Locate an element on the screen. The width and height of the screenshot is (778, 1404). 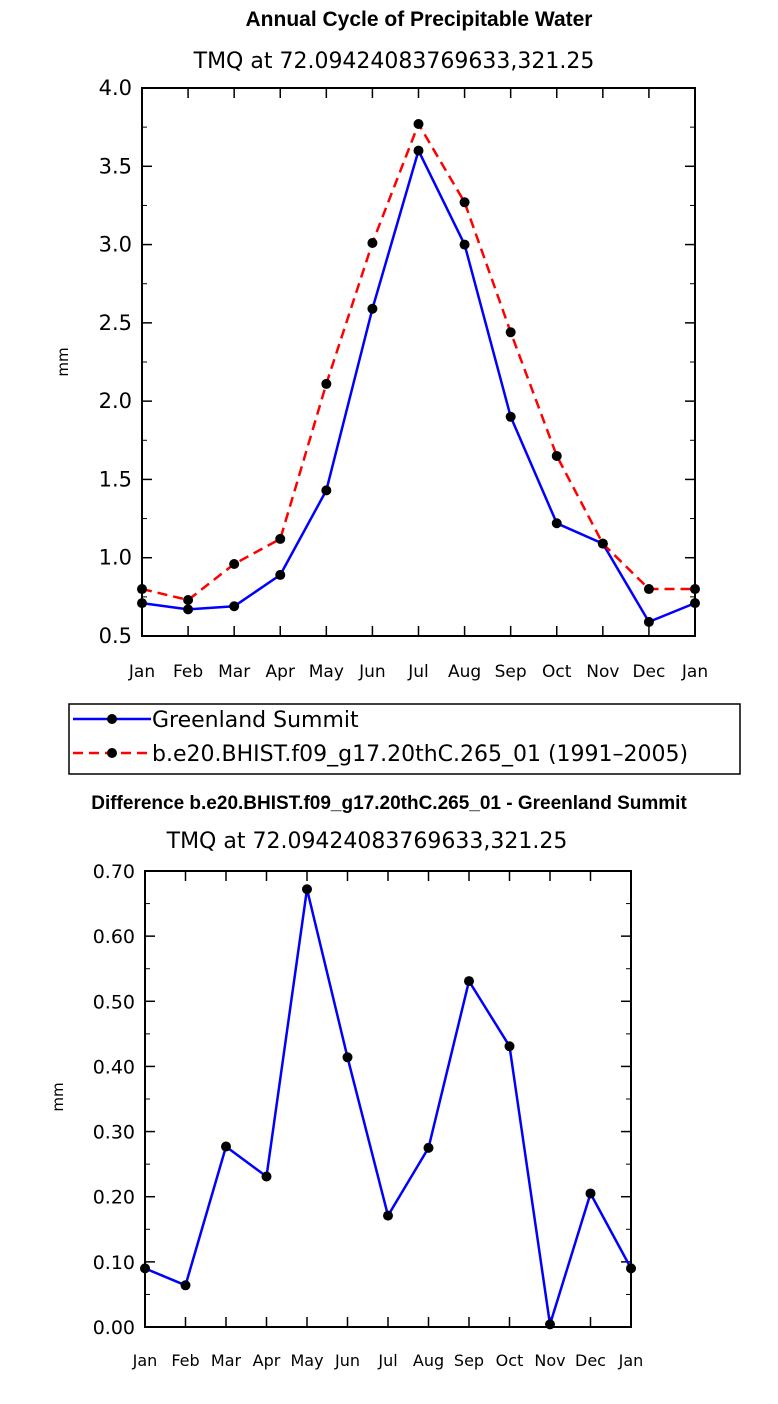
y-tick-label: 0.00 is located at coordinates (114, 1328).